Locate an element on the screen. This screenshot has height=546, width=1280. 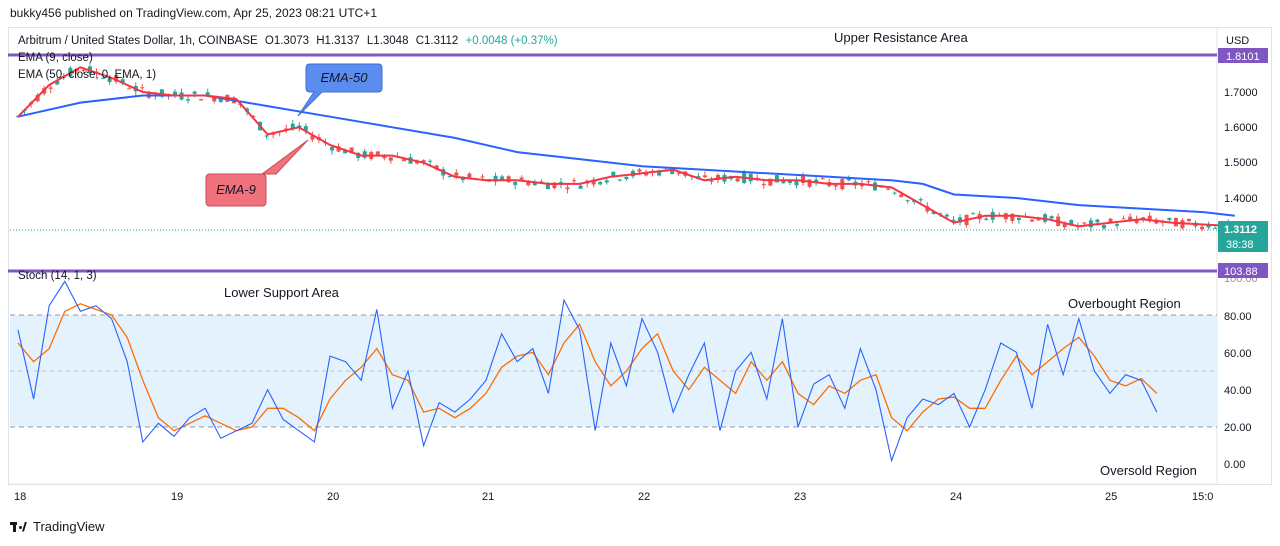
resistance-price-tag is located at coordinates (1243, 55).